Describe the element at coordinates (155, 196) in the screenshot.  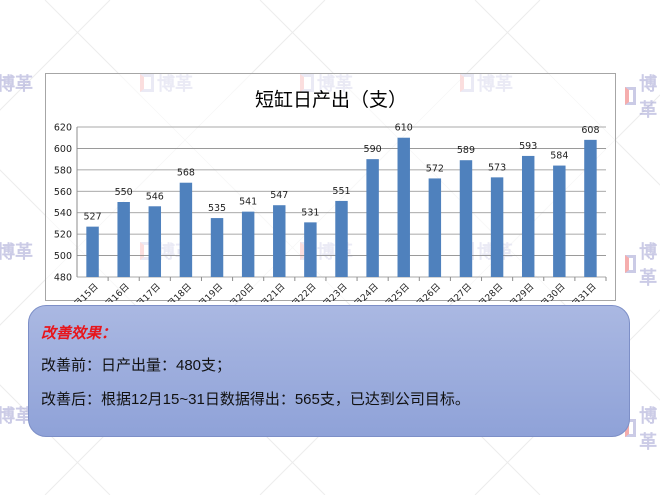
I see `data-label: 546` at that location.